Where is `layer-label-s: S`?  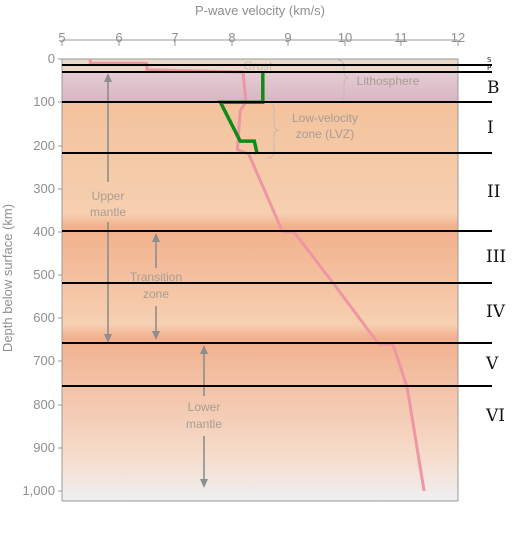
layer-label-s: S is located at coordinates (489, 60).